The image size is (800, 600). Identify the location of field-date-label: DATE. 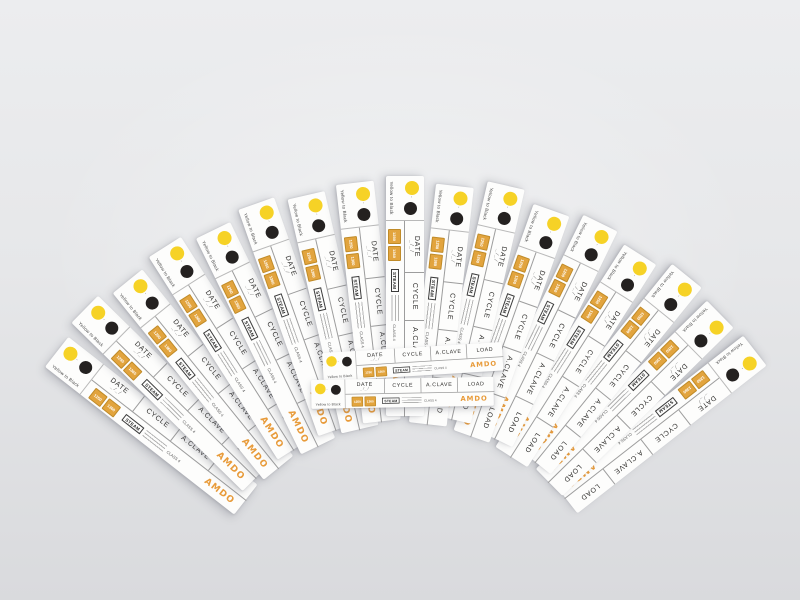
(417, 246).